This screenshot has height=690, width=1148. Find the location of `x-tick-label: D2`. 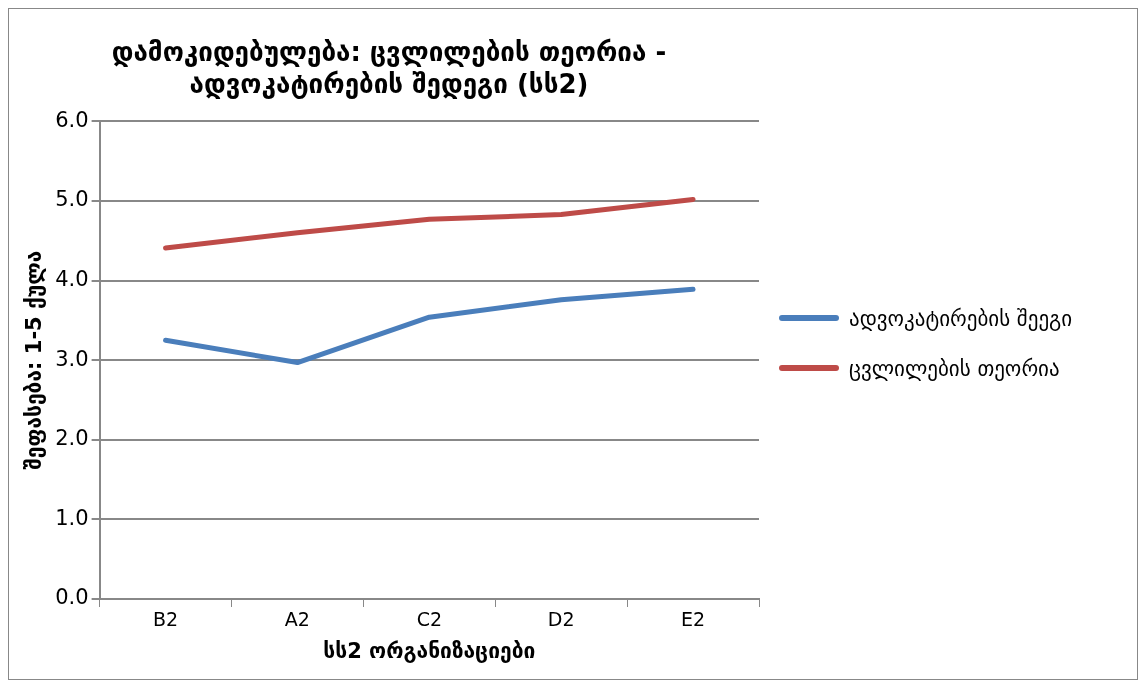

x-tick-label: D2 is located at coordinates (561, 619).